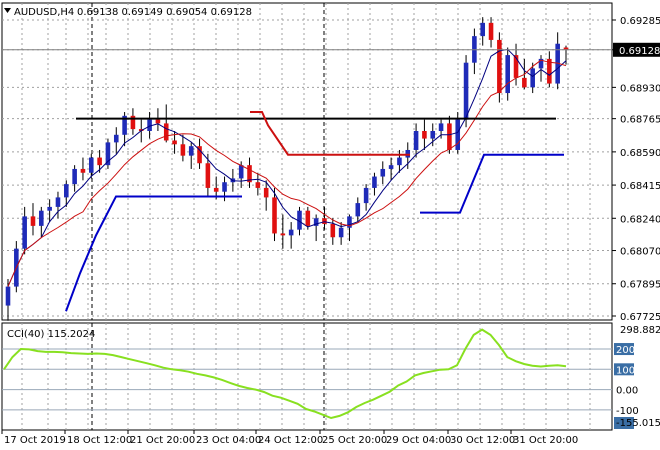 The width and height of the screenshot is (660, 450). I want to click on current-price-tag, so click(636, 49).